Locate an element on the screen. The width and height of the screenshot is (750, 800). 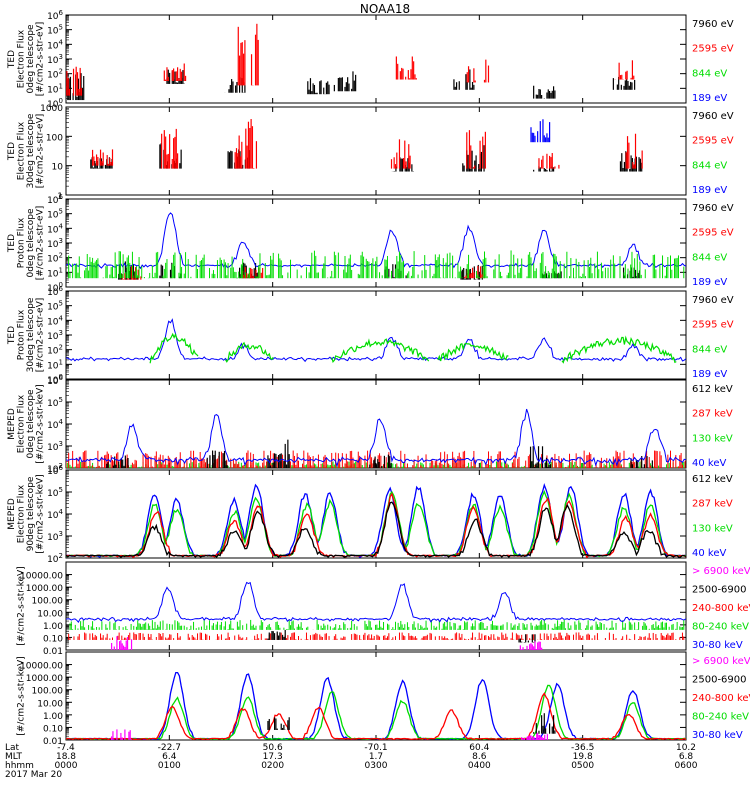
x-row-label: 2017 Mar 20 is located at coordinates (33, 775).